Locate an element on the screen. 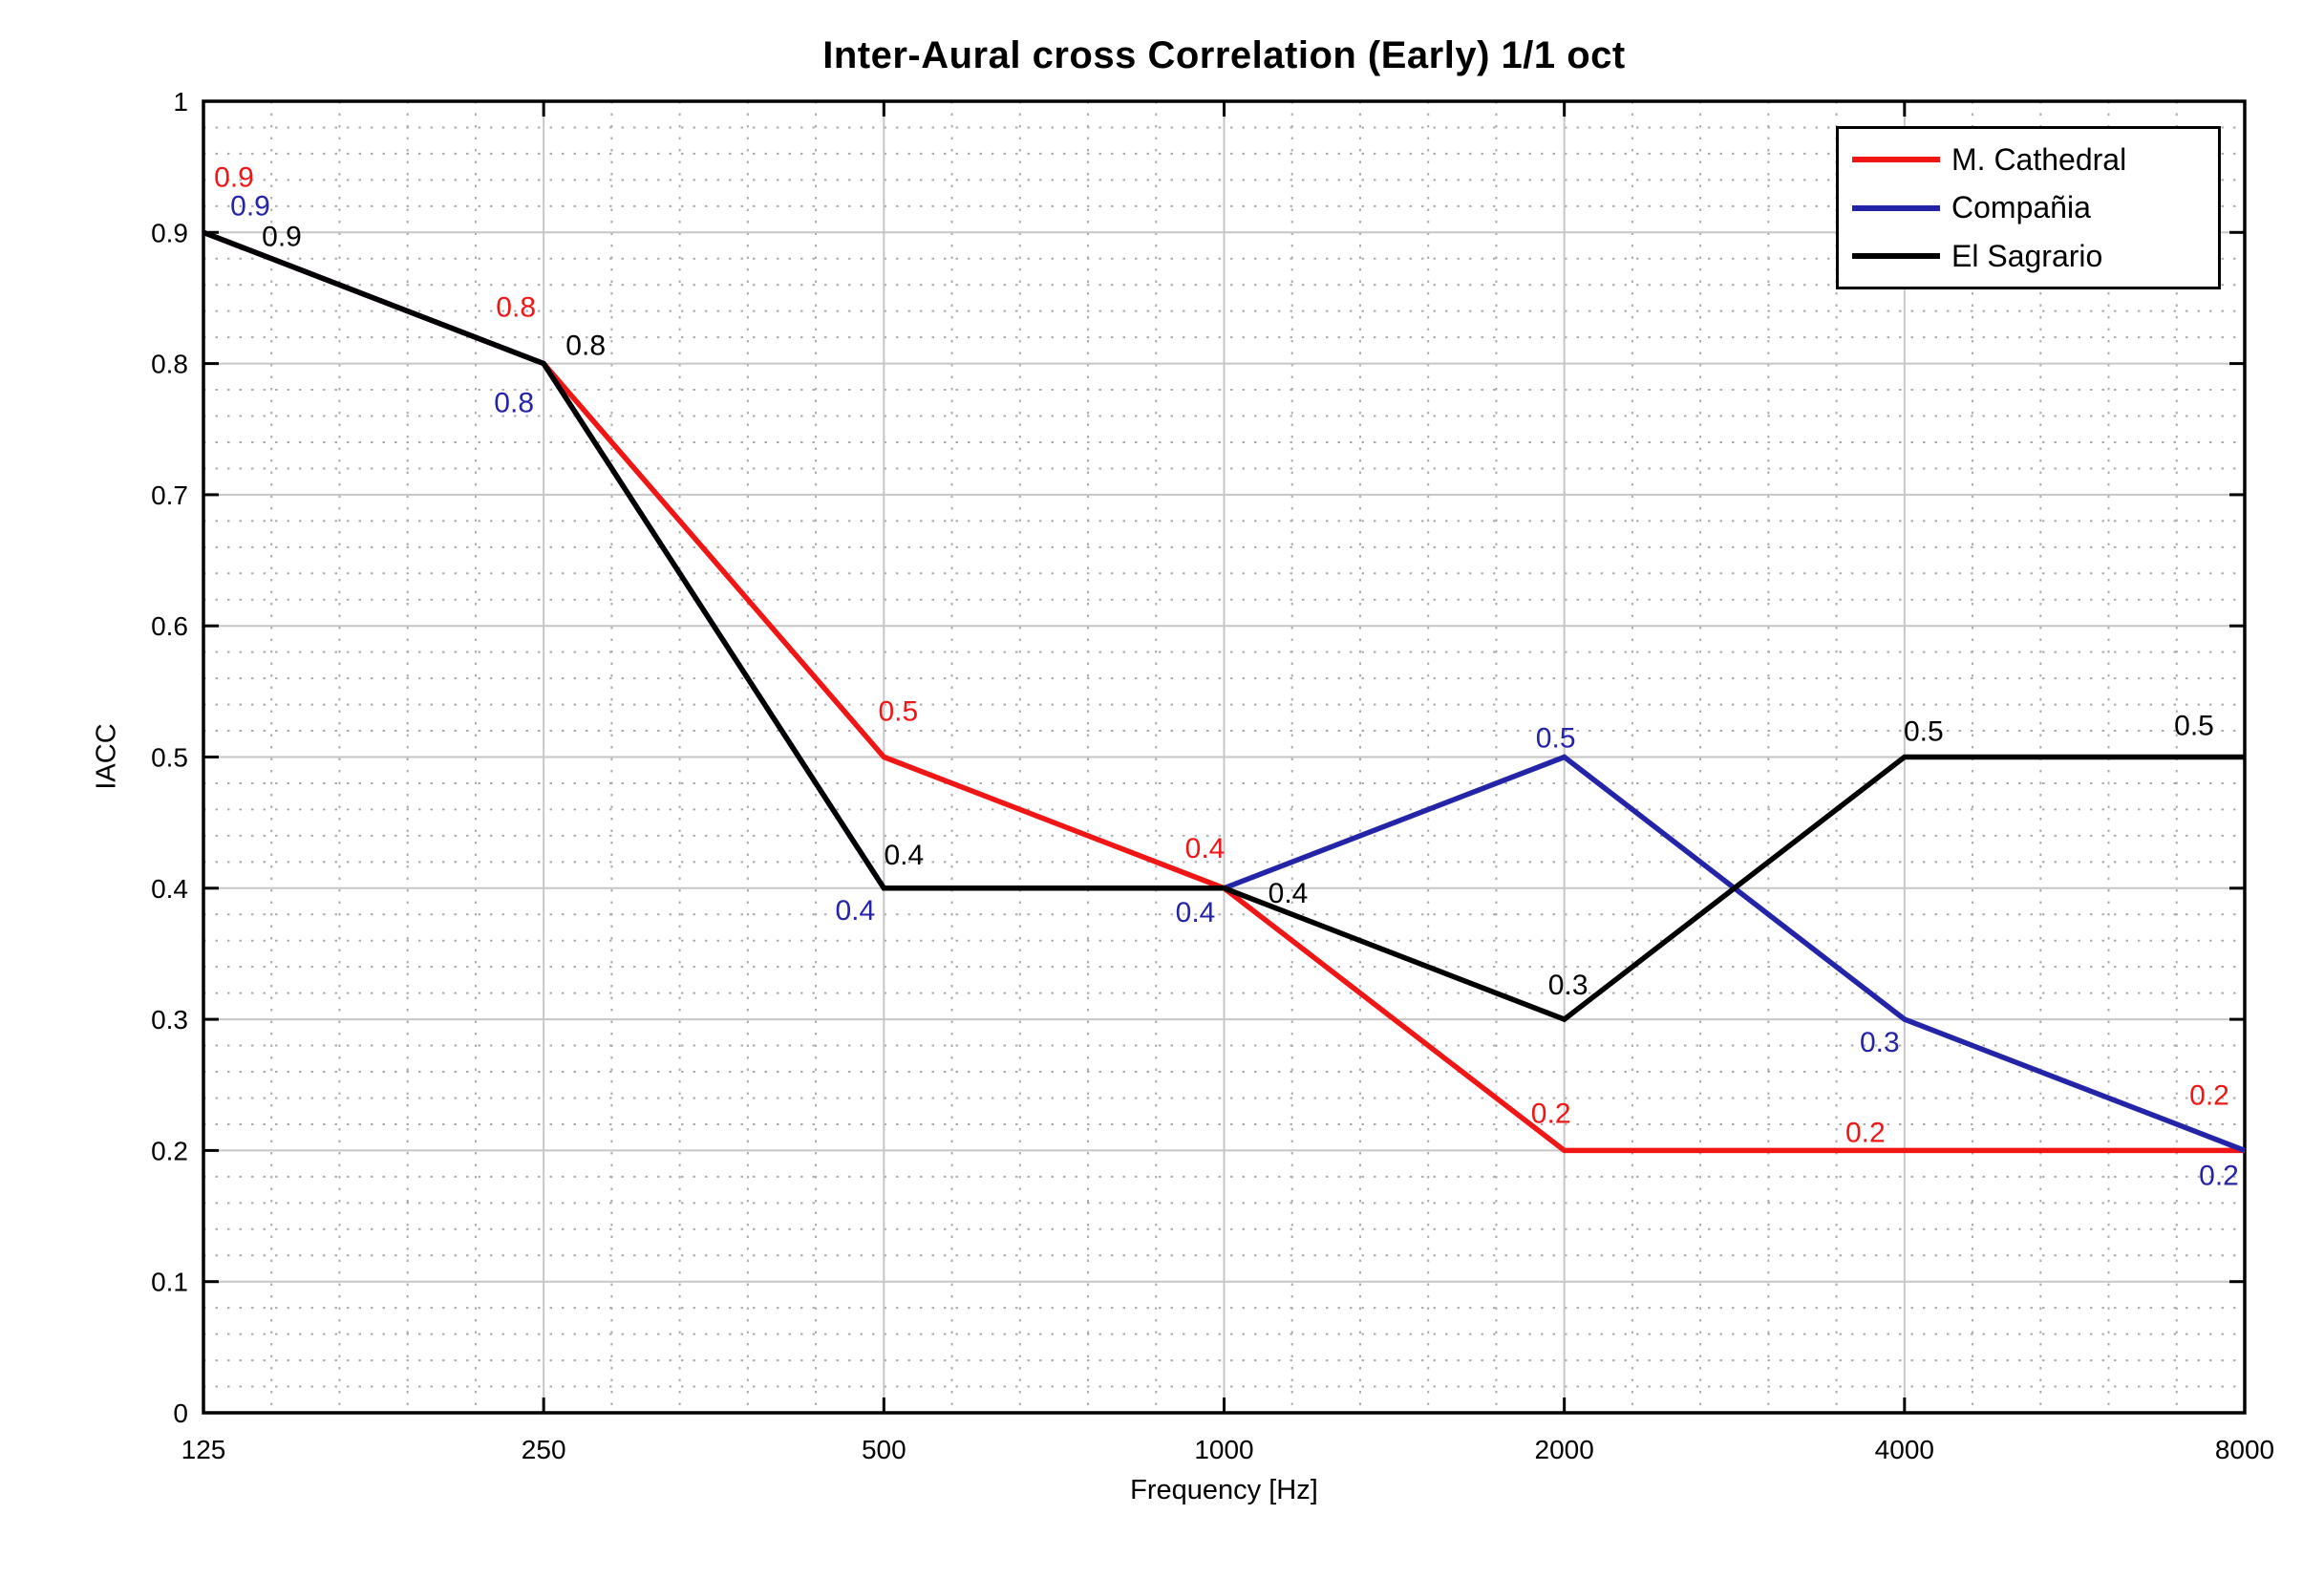 Image resolution: width=2324 pixels, height=1579 pixels. x-tick-label: 8000 is located at coordinates (2244, 1449).